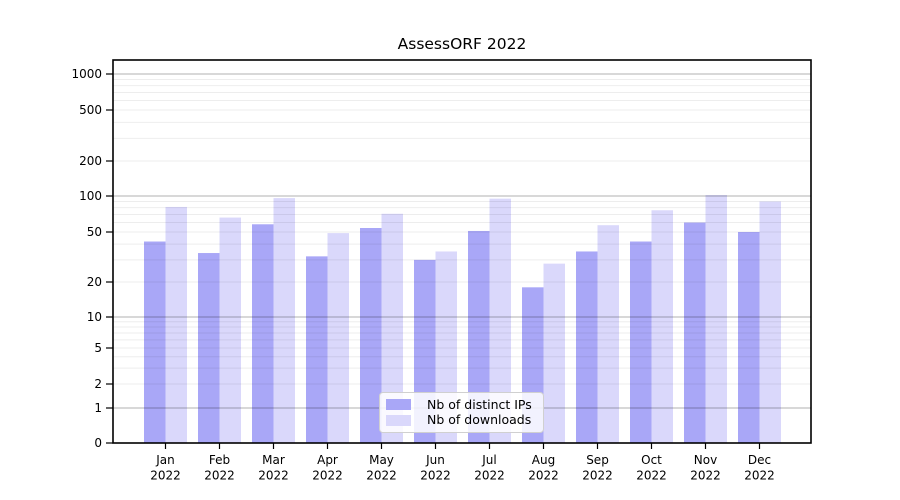 Image resolution: width=900 pixels, height=500 pixels. I want to click on legend-item-downloads: Nb of downloads, so click(460, 420).